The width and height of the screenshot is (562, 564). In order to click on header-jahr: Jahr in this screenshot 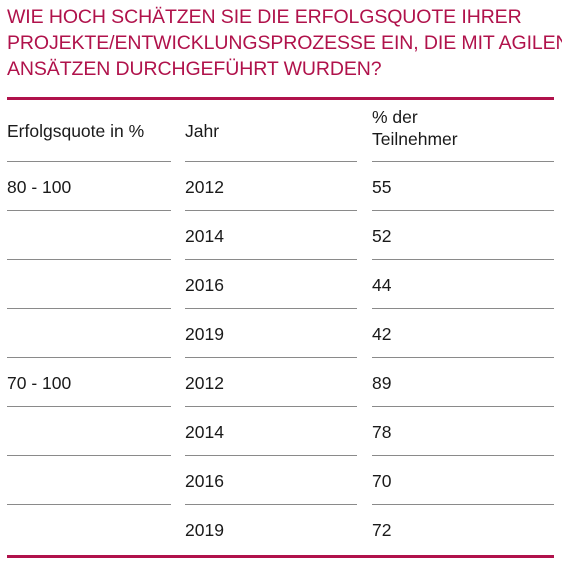, I will do `click(202, 131)`.